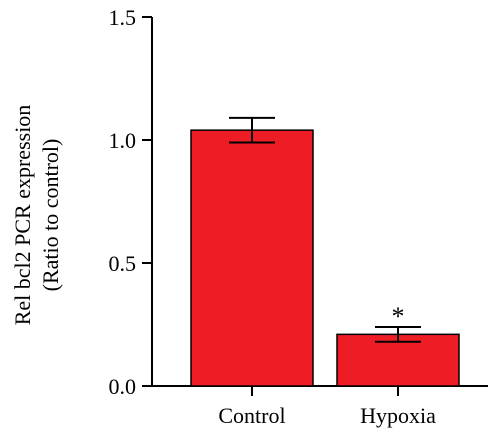 The image size is (500, 436). What do you see at coordinates (320, 406) in the screenshot?
I see `x-axis: Control Hypoxia` at bounding box center [320, 406].